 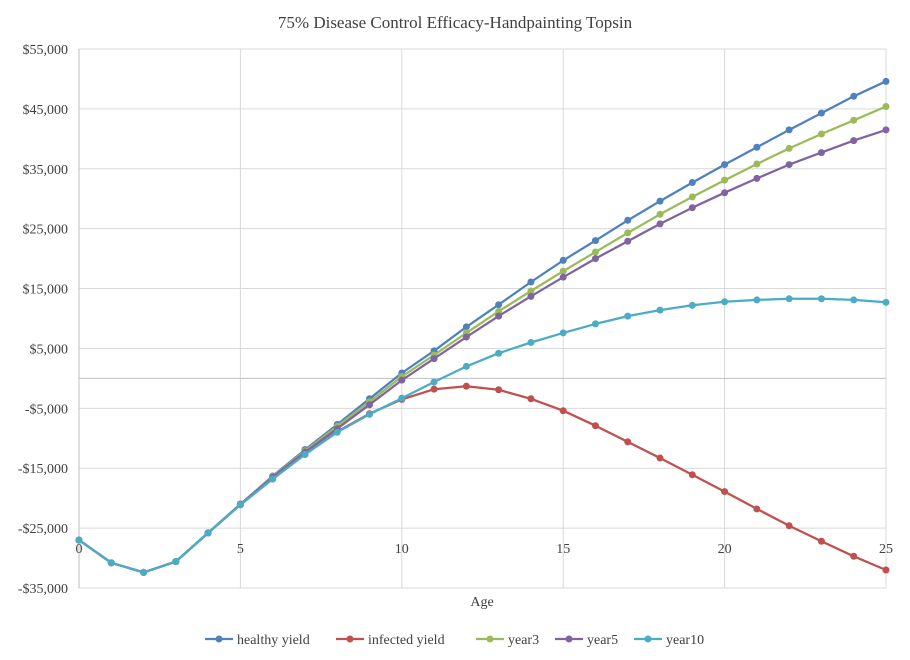 I want to click on y-tick-label: -$15,000, so click(x=43, y=469).